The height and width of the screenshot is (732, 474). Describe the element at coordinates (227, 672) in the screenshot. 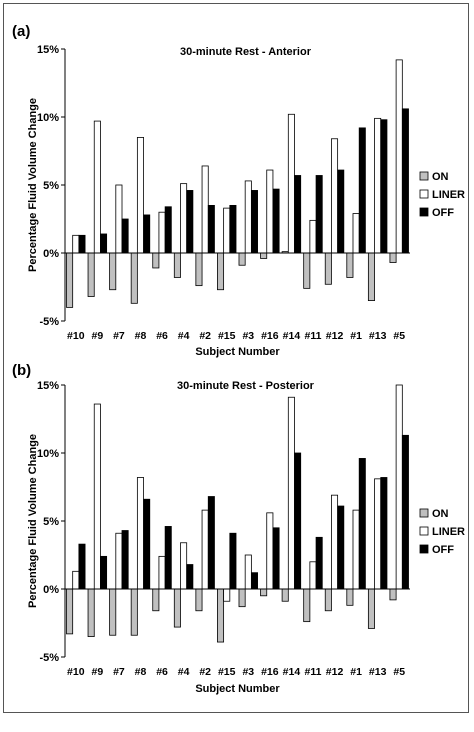

I see `x-tick-label: #15` at that location.